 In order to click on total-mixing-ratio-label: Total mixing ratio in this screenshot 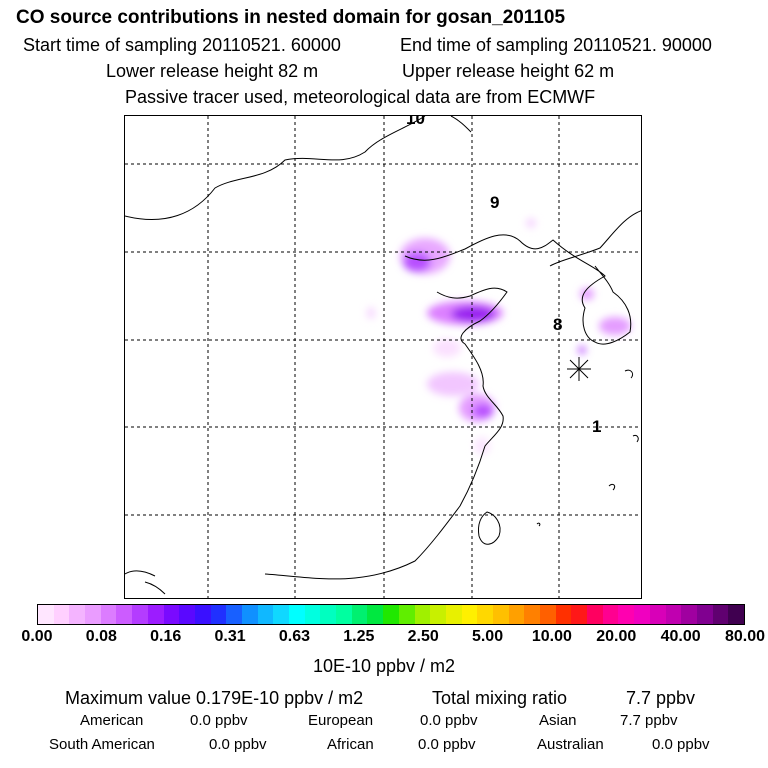, I will do `click(500, 698)`.